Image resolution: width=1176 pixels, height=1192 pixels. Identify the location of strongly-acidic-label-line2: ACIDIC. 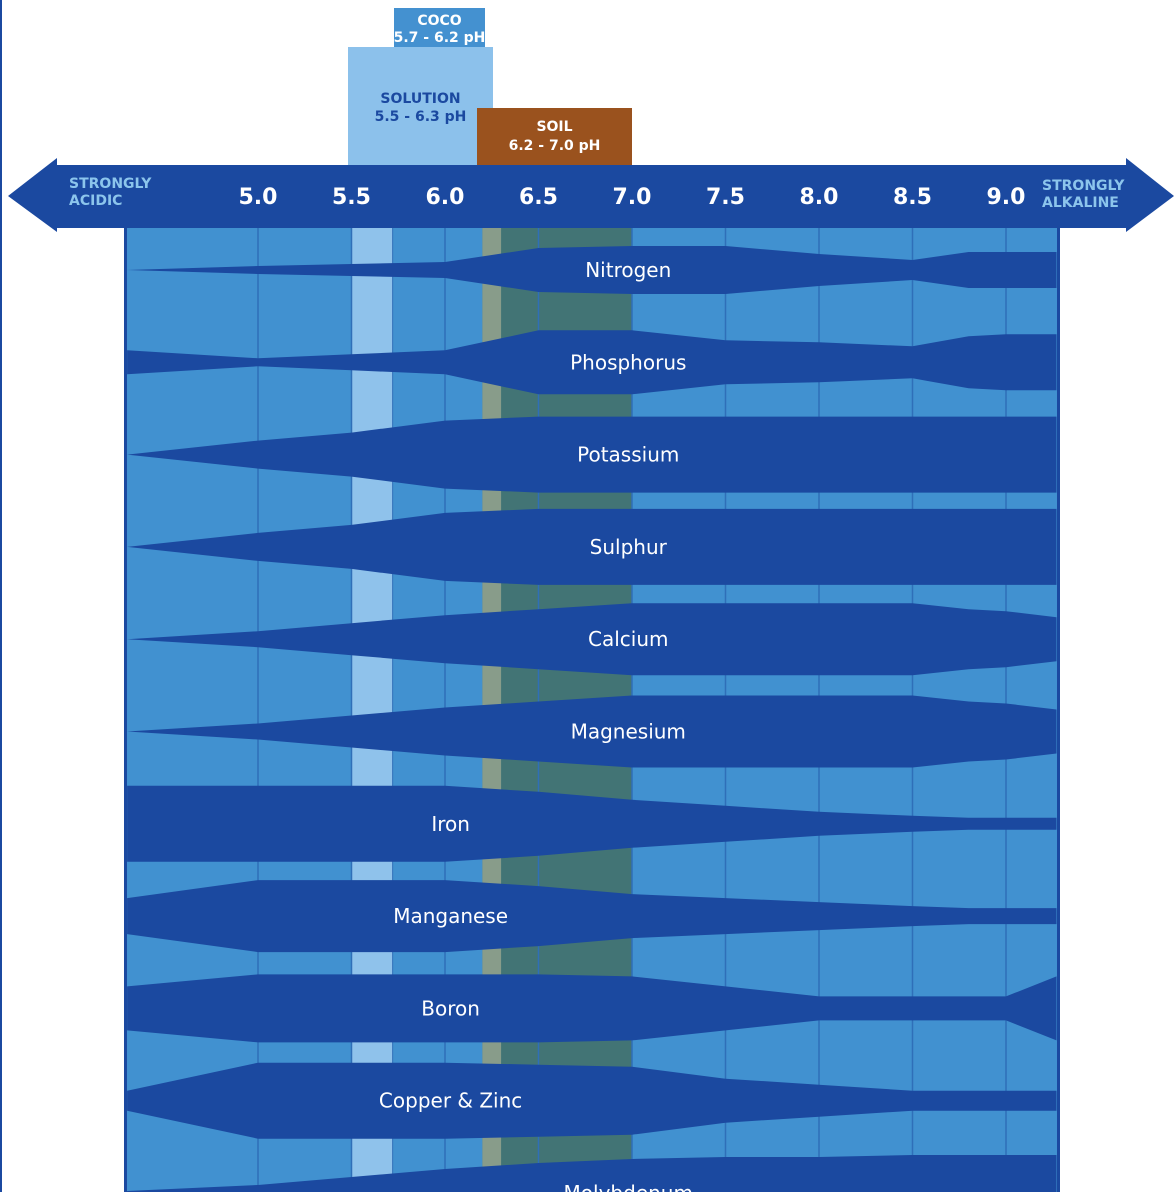
(95, 201).